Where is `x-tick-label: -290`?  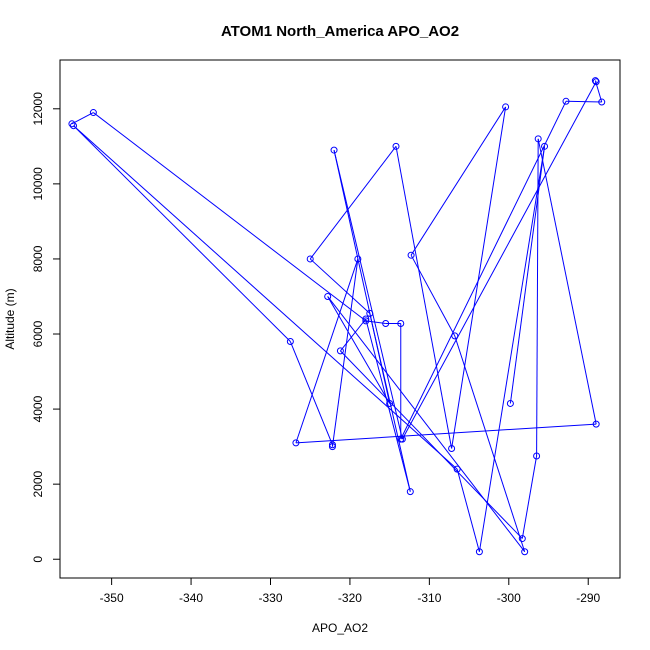 x-tick-label: -290 is located at coordinates (588, 598).